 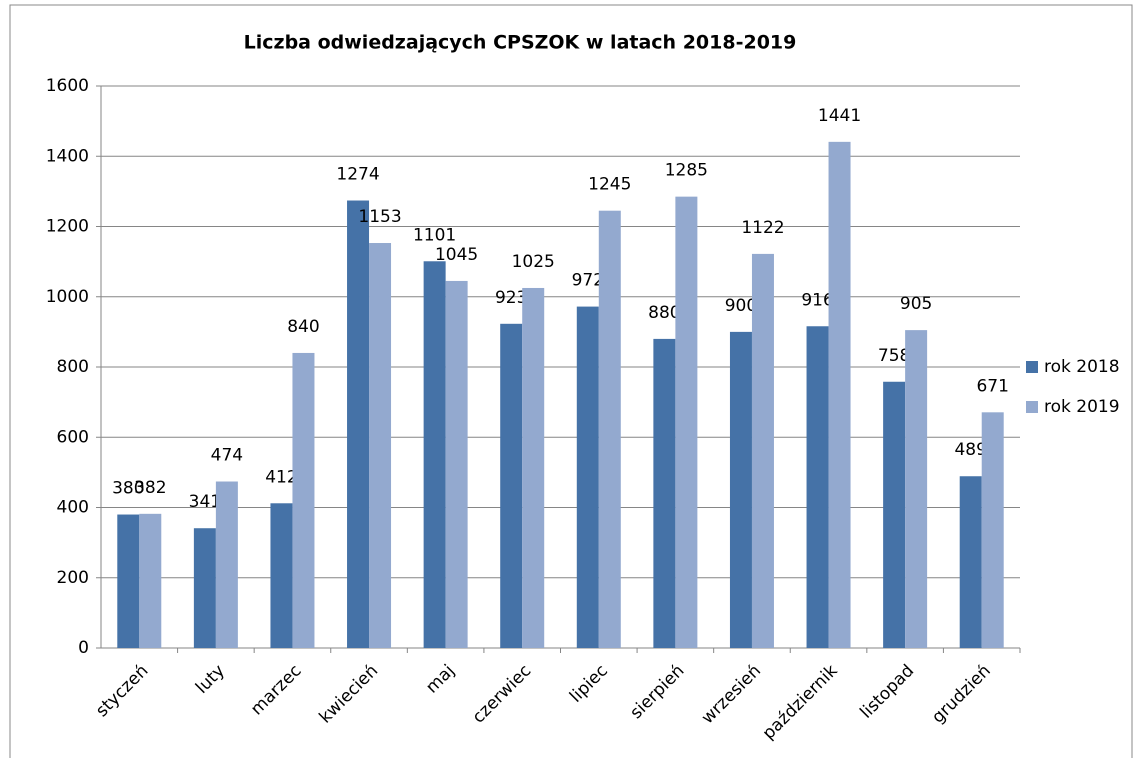 What do you see at coordinates (303, 327) in the screenshot?
I see `data-label: 840` at bounding box center [303, 327].